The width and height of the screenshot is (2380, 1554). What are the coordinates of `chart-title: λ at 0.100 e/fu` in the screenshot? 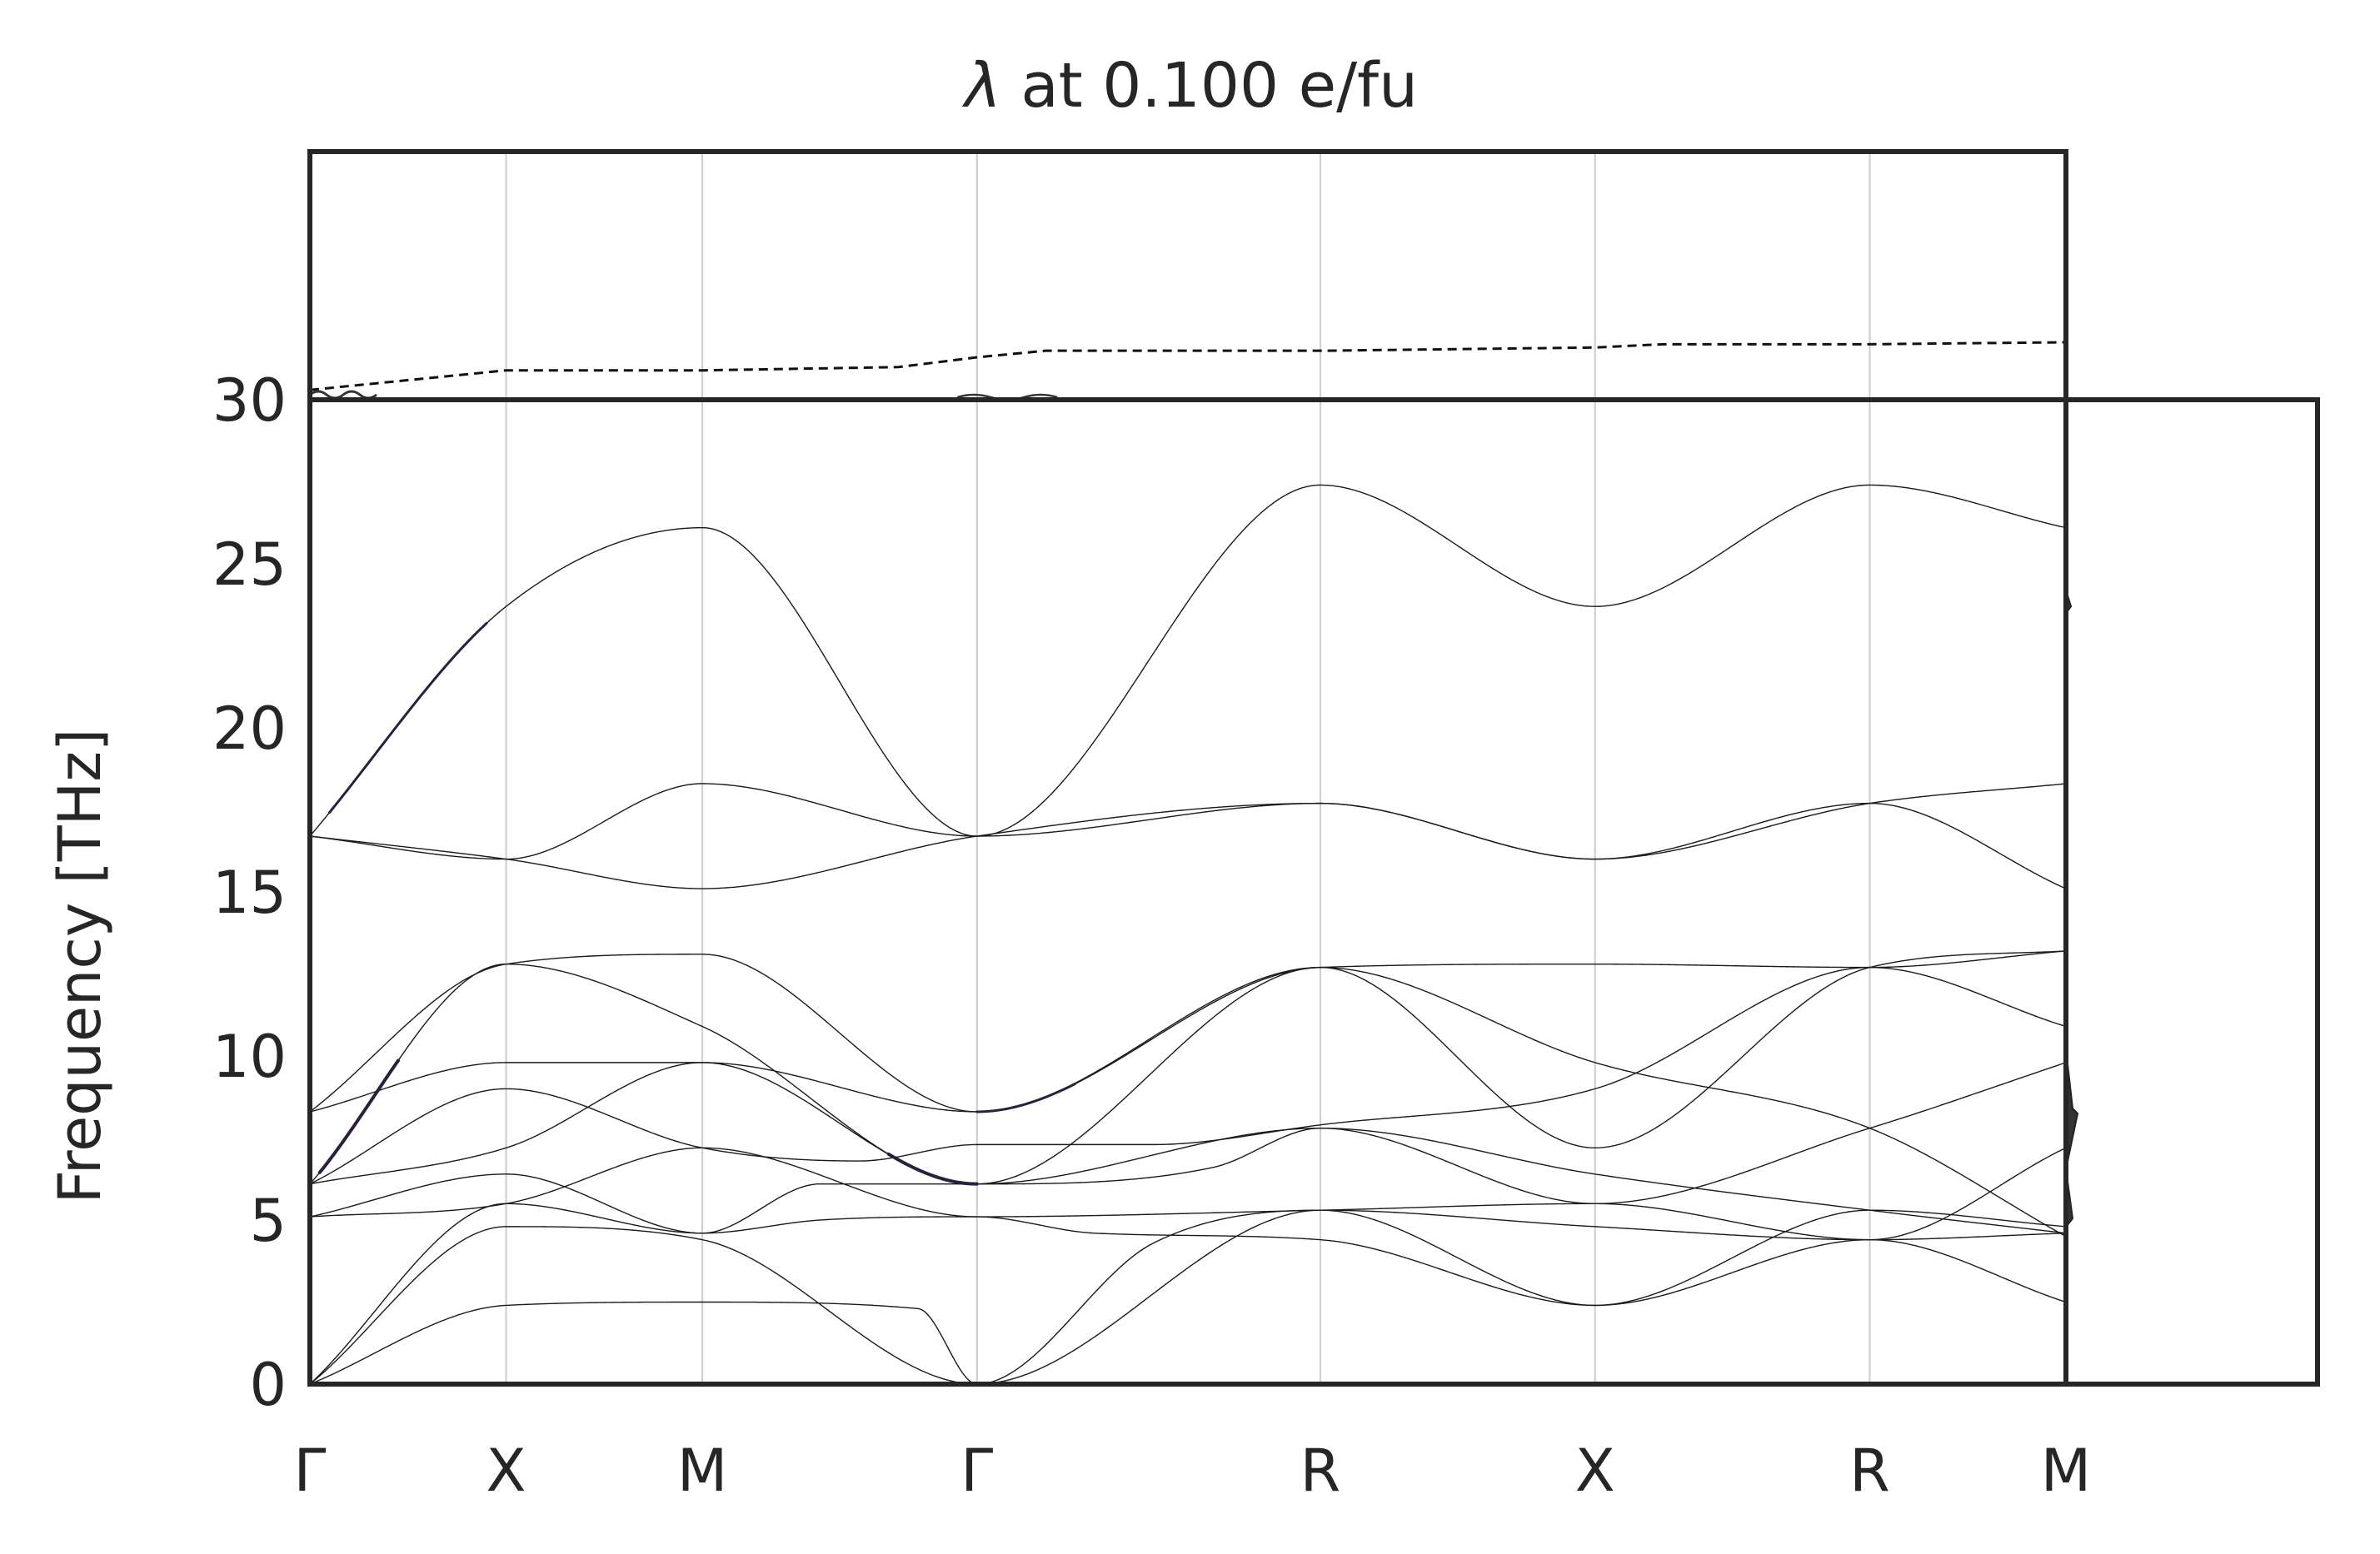 It's located at (1189, 86).